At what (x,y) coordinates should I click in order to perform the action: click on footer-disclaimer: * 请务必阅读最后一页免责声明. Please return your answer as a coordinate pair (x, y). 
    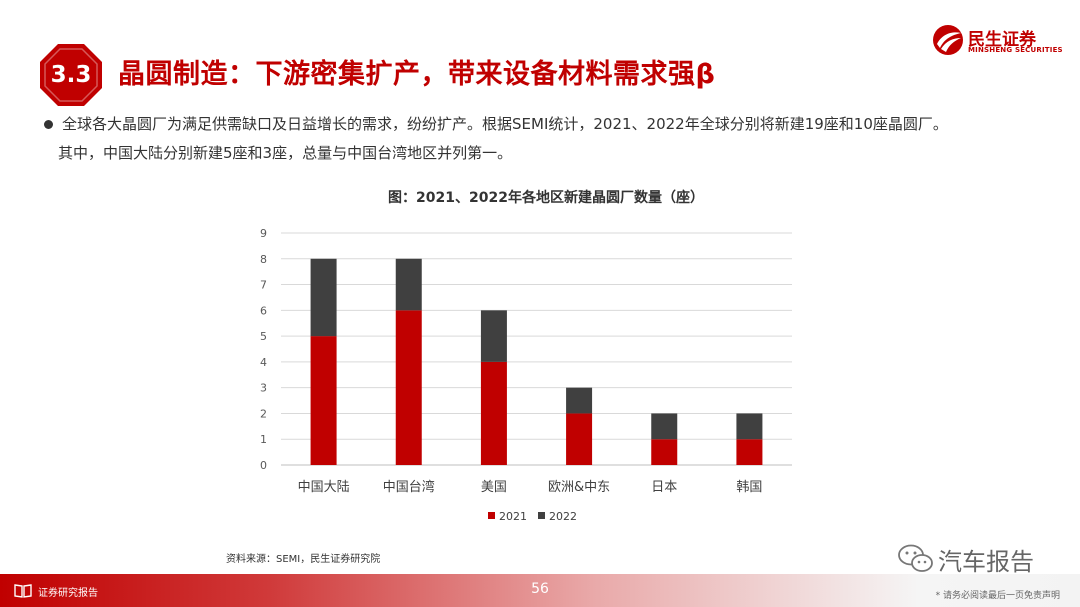
    Looking at the image, I should click on (997, 596).